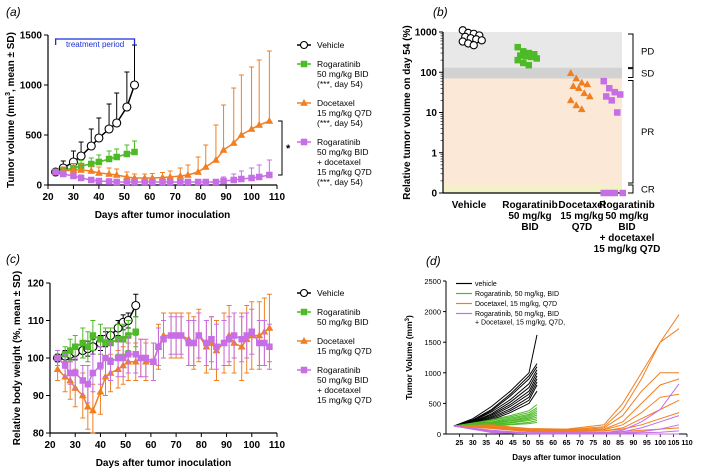 This screenshot has height=476, width=709. What do you see at coordinates (11, 110) in the screenshot?
I see `y-axis-label: Tumor volume (mm3, mean ± SD)` at bounding box center [11, 110].